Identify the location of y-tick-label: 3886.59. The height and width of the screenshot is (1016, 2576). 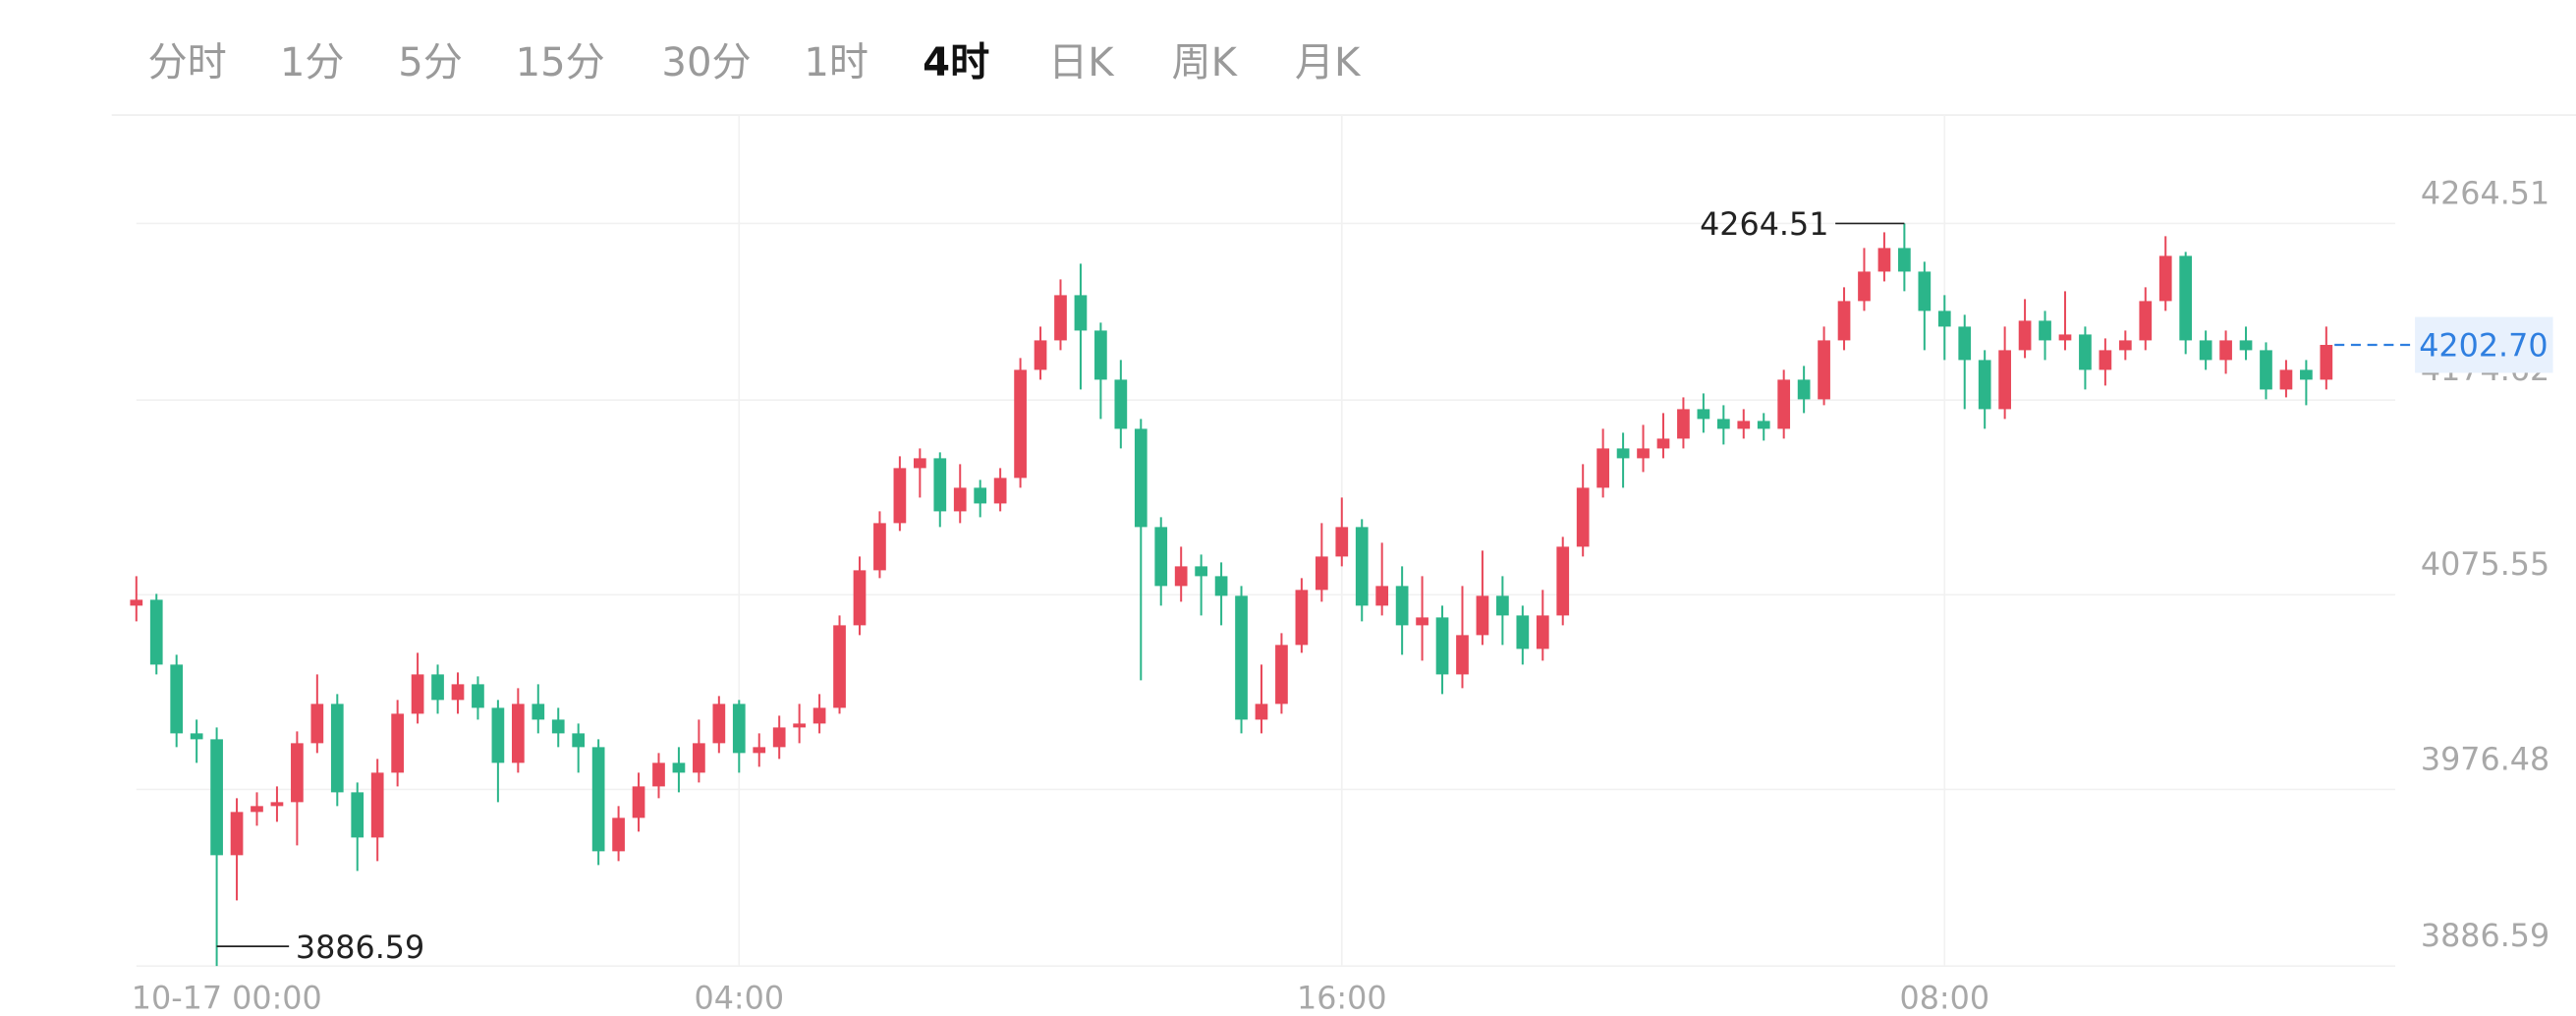
(2485, 936).